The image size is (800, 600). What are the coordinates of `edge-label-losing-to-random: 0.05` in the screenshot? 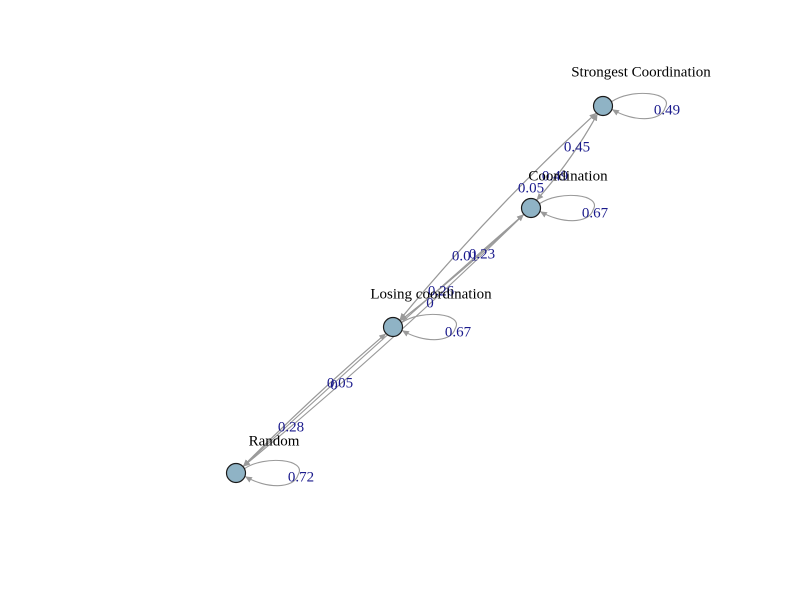 It's located at (340, 383).